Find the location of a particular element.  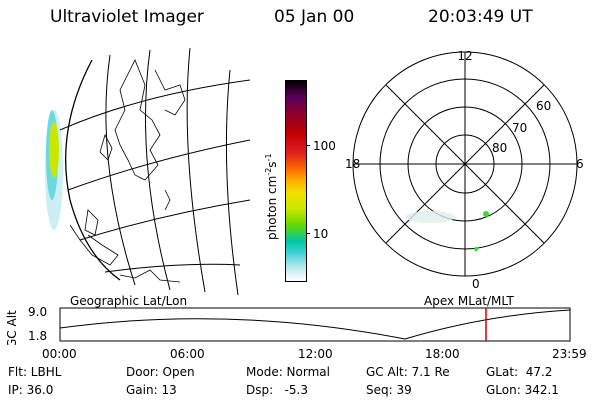

timeline-ytick-low: 1.8 is located at coordinates (37, 336).